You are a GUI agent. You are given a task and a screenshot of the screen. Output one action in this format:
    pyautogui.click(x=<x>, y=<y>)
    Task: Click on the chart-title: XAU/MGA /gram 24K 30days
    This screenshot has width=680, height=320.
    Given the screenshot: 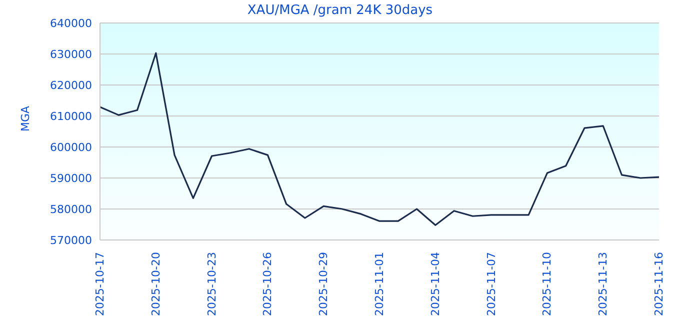 What is the action you would take?
    pyautogui.click(x=340, y=10)
    